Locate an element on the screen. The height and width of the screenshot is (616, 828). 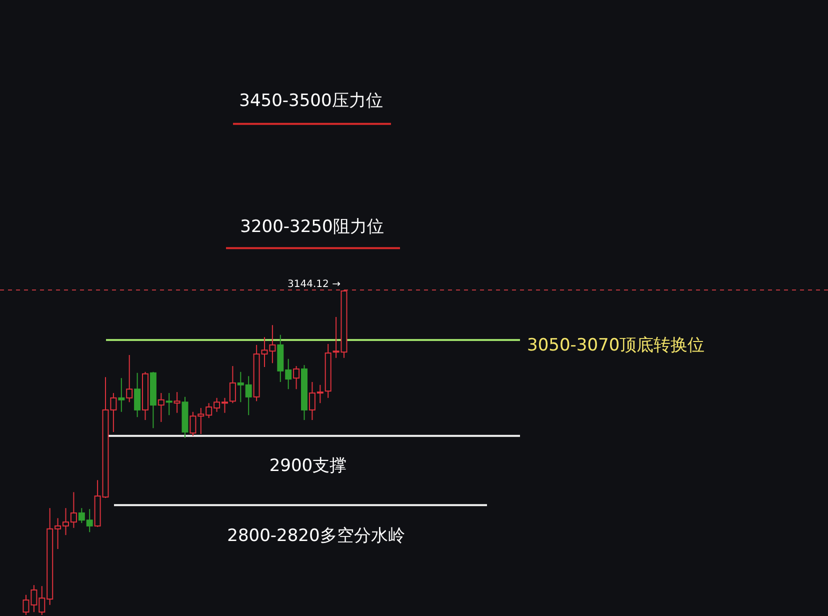
ref-line-label: 3144.12 → is located at coordinates (314, 284).